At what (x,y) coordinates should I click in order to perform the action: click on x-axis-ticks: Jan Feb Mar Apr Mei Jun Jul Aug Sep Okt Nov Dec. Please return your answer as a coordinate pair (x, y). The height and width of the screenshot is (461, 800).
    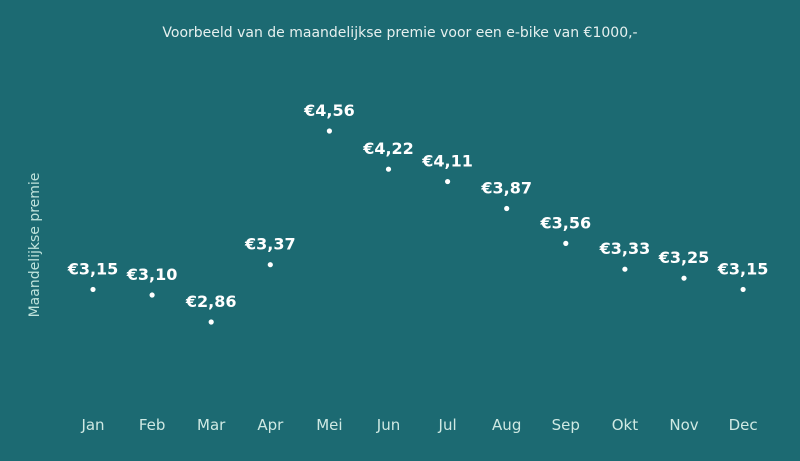
    Looking at the image, I should click on (418, 425).